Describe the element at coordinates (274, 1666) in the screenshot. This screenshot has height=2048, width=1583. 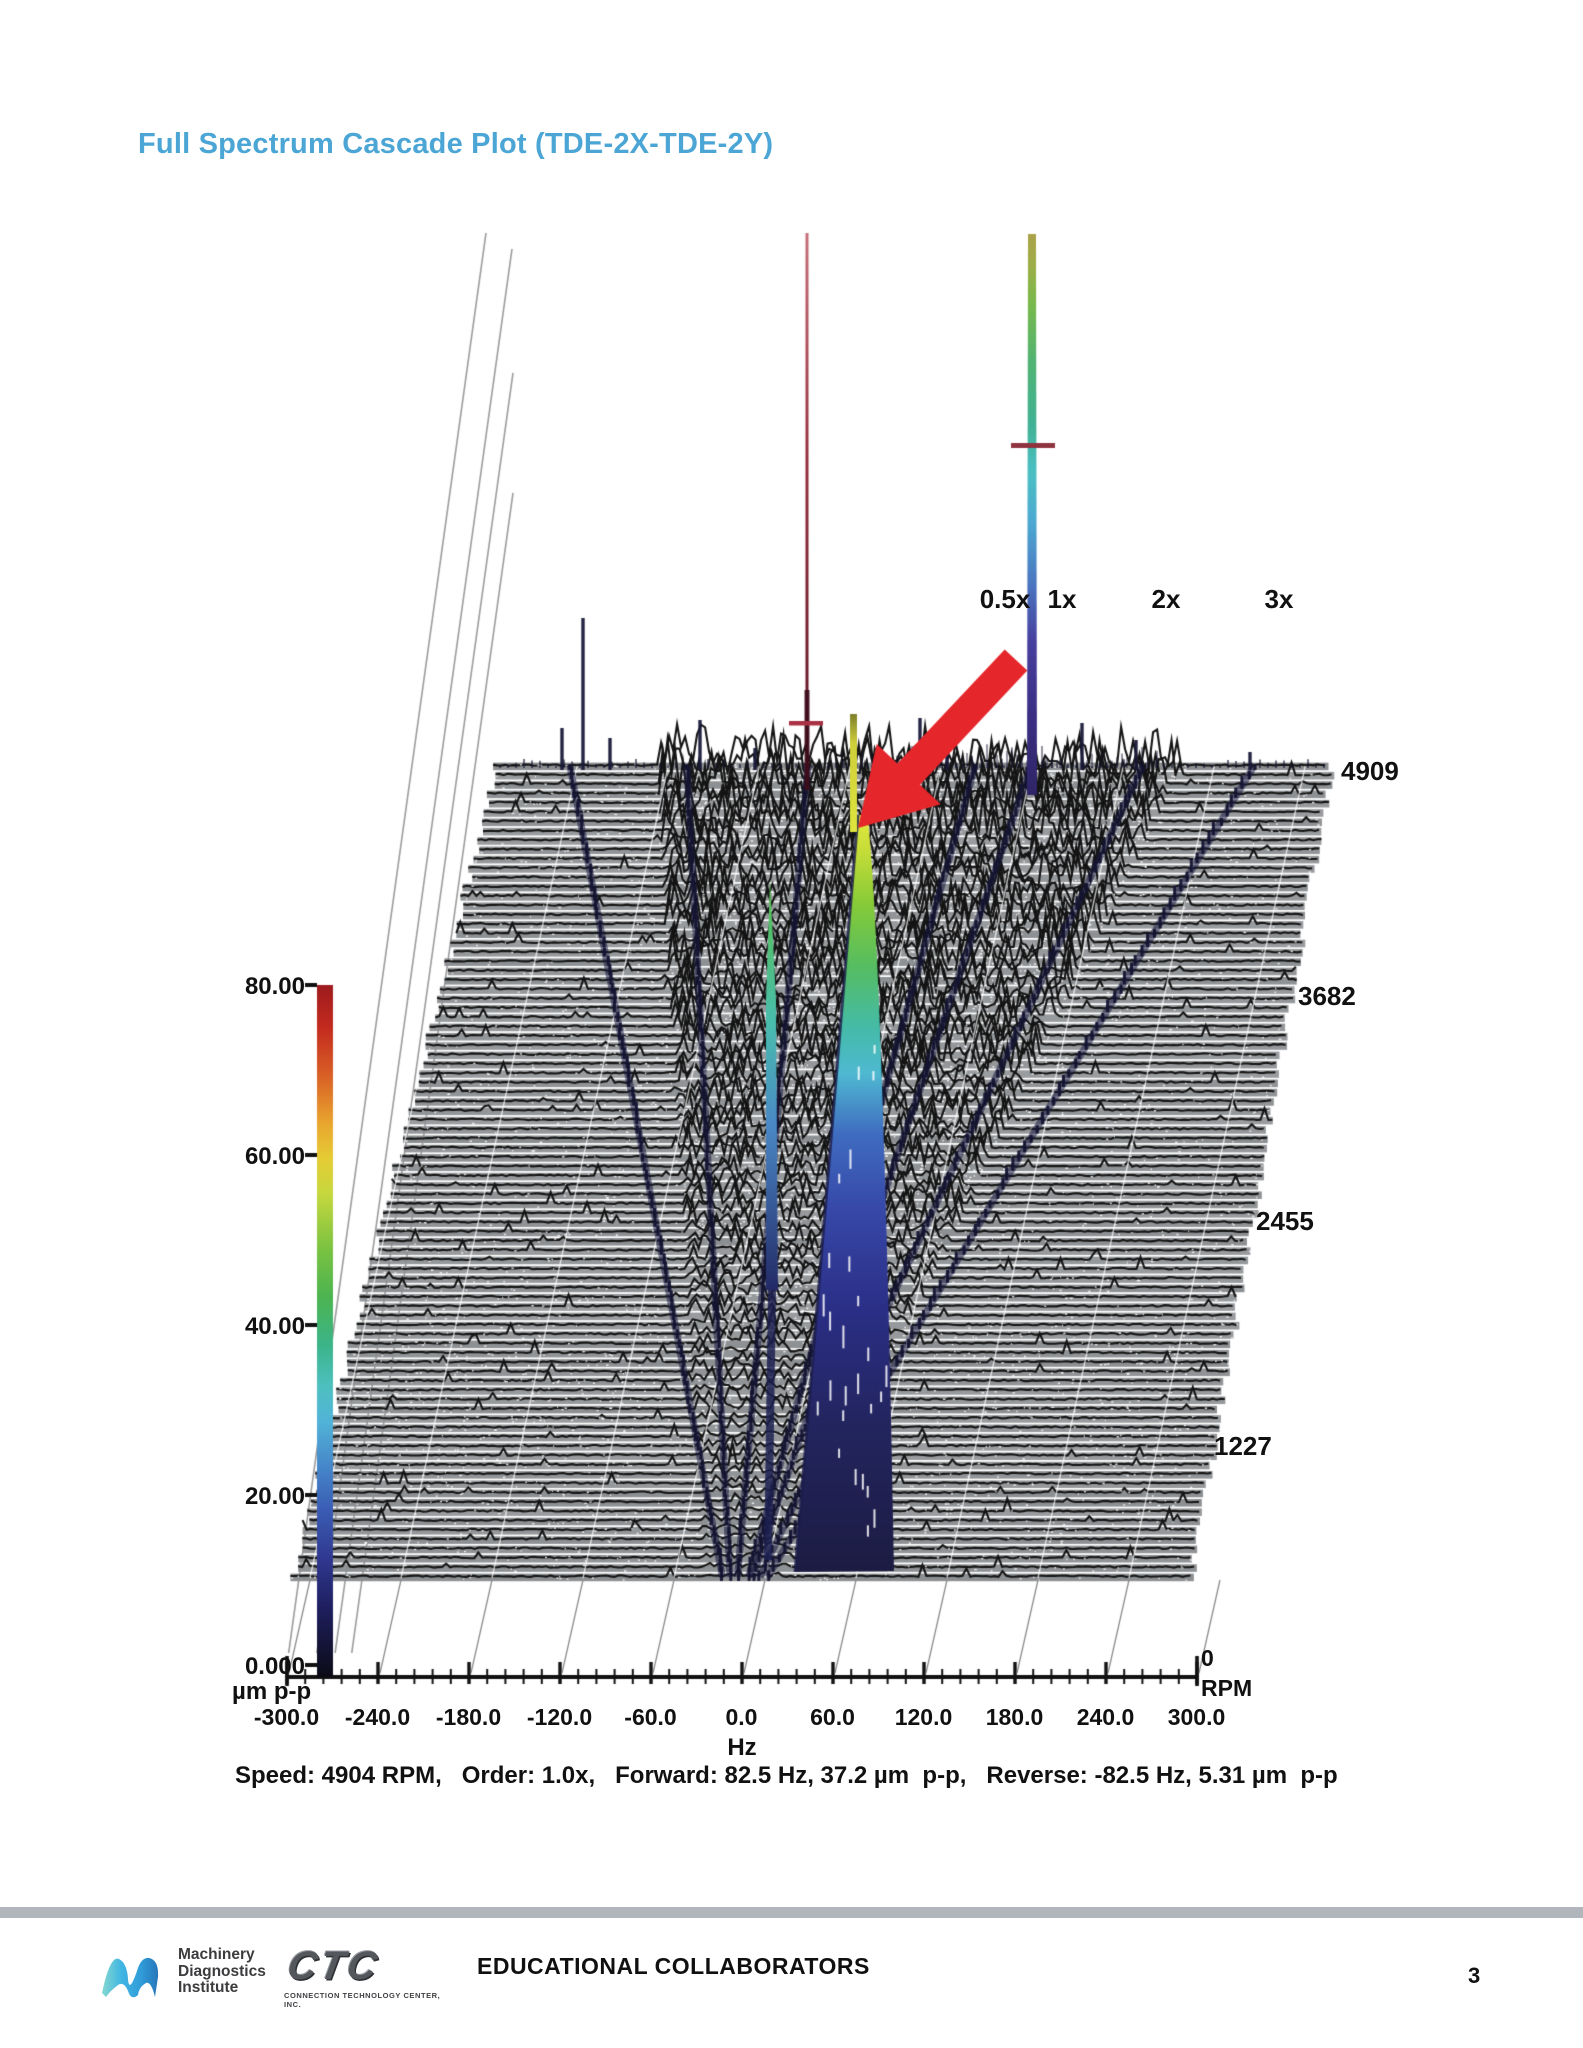
I see `amp-tick-0: 0.000` at that location.